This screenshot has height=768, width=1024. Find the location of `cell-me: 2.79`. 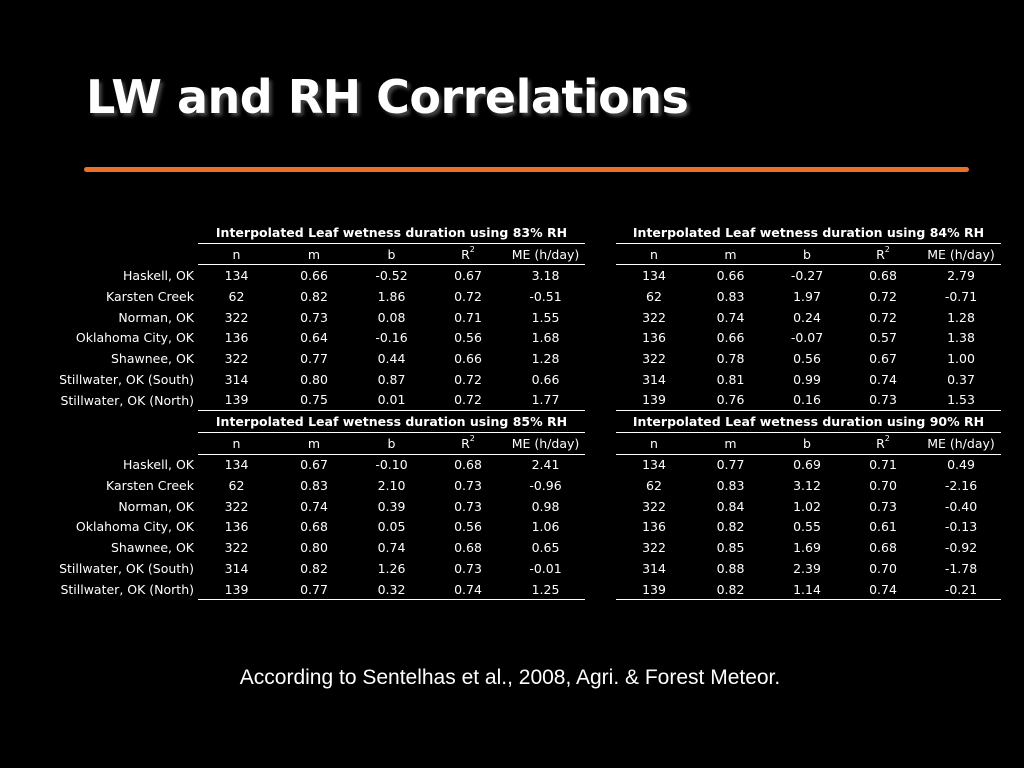

cell-me: 2.79 is located at coordinates (961, 276).